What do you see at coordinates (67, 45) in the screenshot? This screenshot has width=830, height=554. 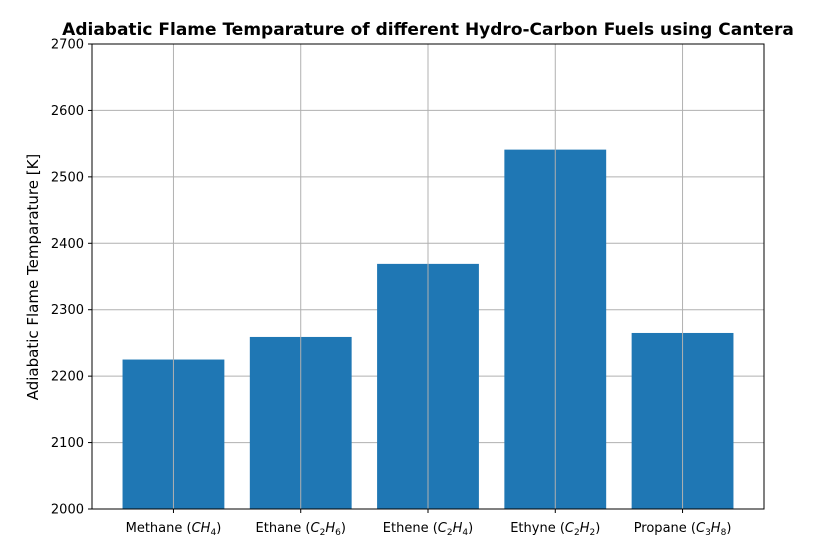 I see `y-tick-label: 2700` at bounding box center [67, 45].